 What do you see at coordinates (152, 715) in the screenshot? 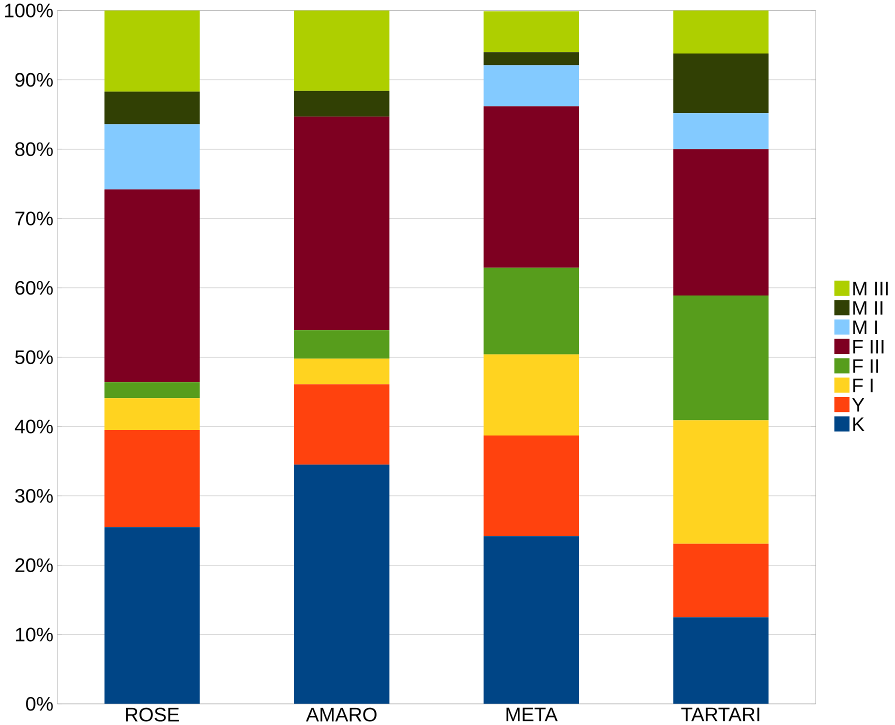
I see `x-tick-label: ROSE` at bounding box center [152, 715].